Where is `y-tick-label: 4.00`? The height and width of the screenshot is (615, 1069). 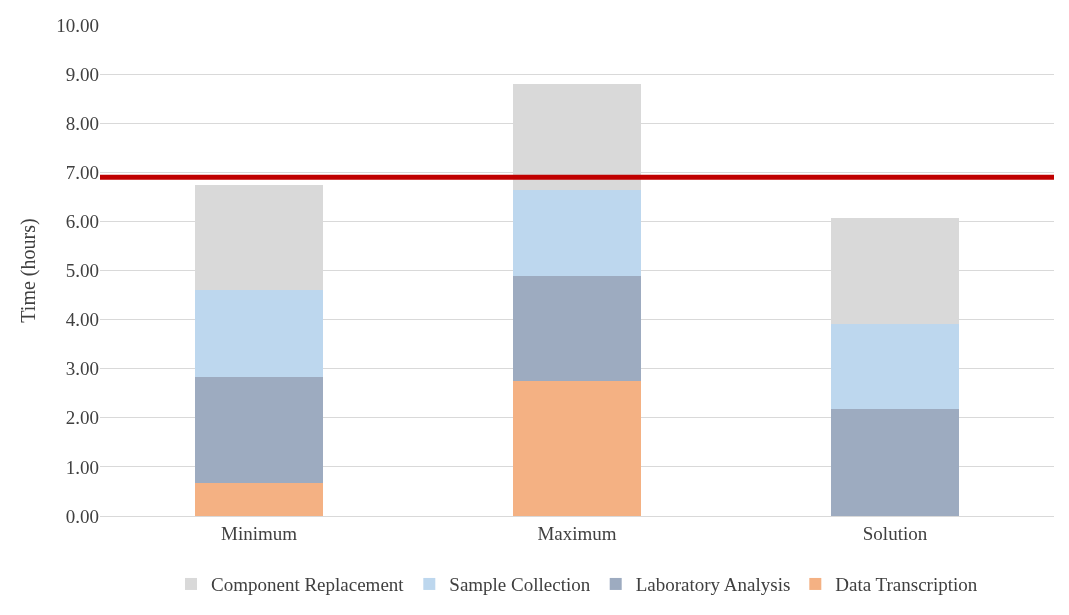 y-tick-label: 4.00 is located at coordinates (82, 320).